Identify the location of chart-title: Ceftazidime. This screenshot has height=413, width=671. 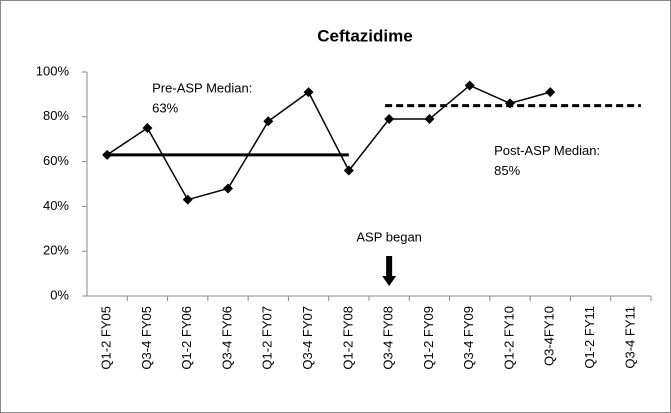
(364, 35).